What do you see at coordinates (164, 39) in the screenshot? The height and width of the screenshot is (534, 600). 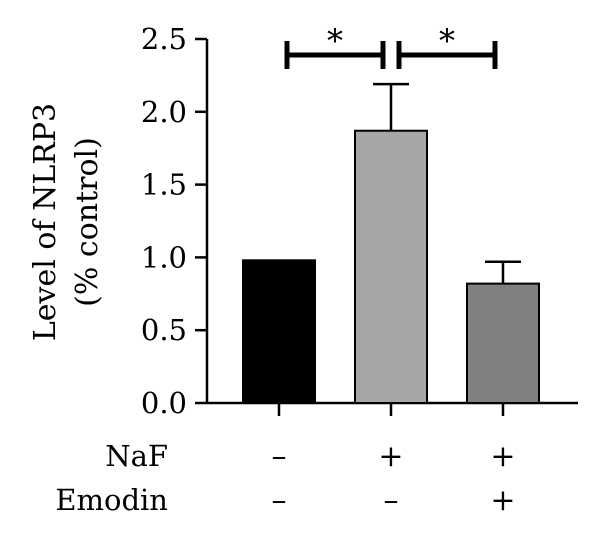 I see `y-tick-label: 2.5` at bounding box center [164, 39].